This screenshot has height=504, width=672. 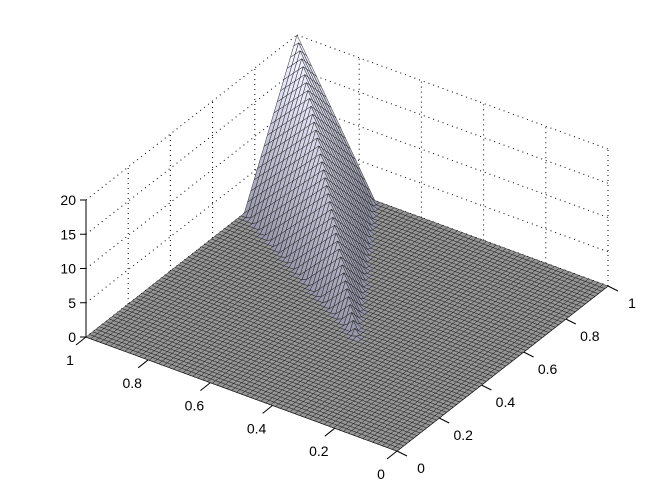 I want to click on z-tick-label: 0, so click(x=72, y=337).